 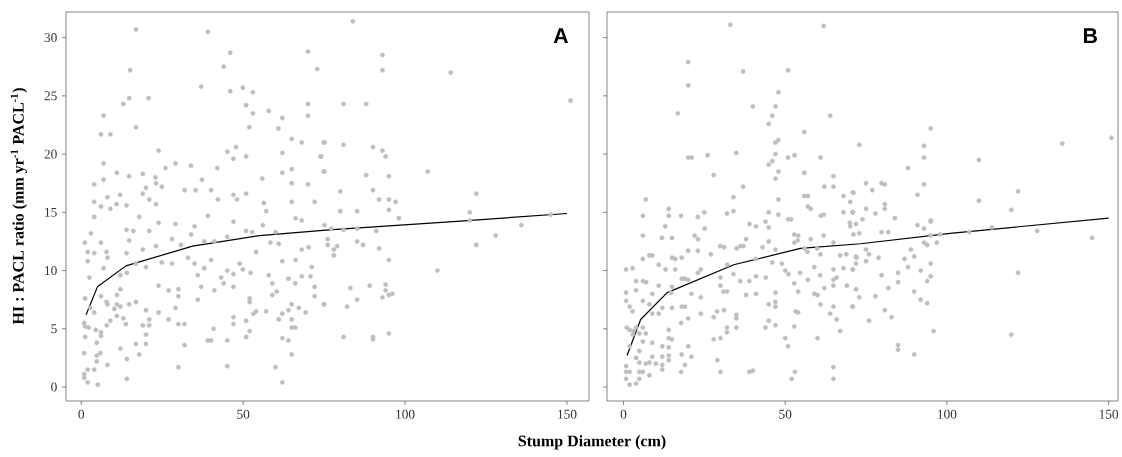 I want to click on y-tick-label: 30, so click(x=50, y=38).